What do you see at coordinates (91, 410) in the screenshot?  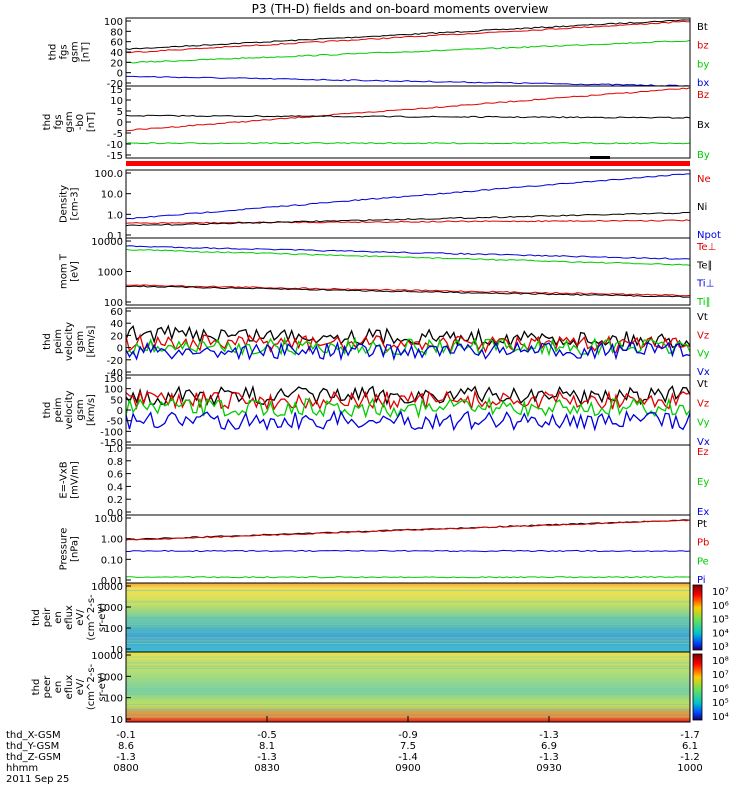 I see `y-axis-label: [km/s]` at bounding box center [91, 410].